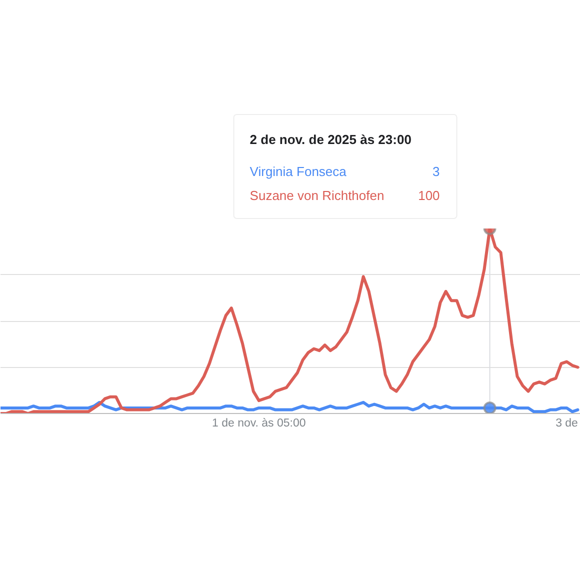 The image size is (580, 580). I want to click on text: 3, so click(436, 171).